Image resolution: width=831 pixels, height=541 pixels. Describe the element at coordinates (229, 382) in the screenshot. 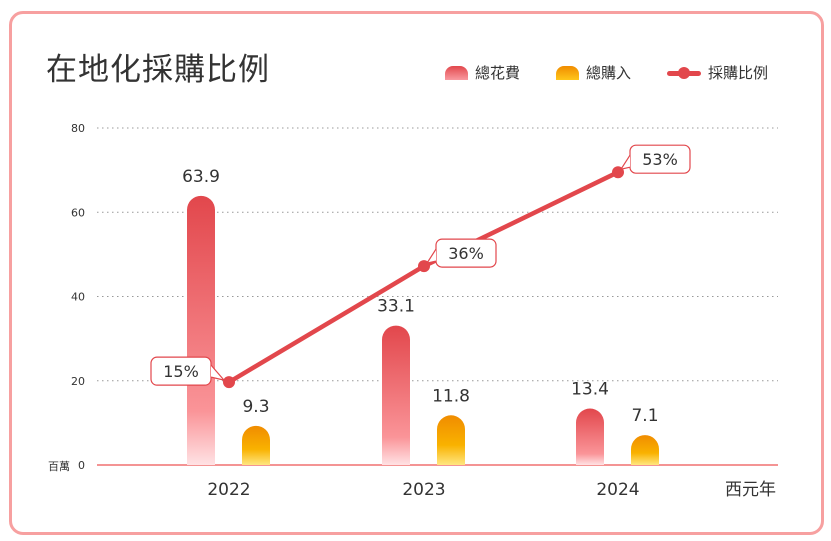

I see `ratio-point` at that location.